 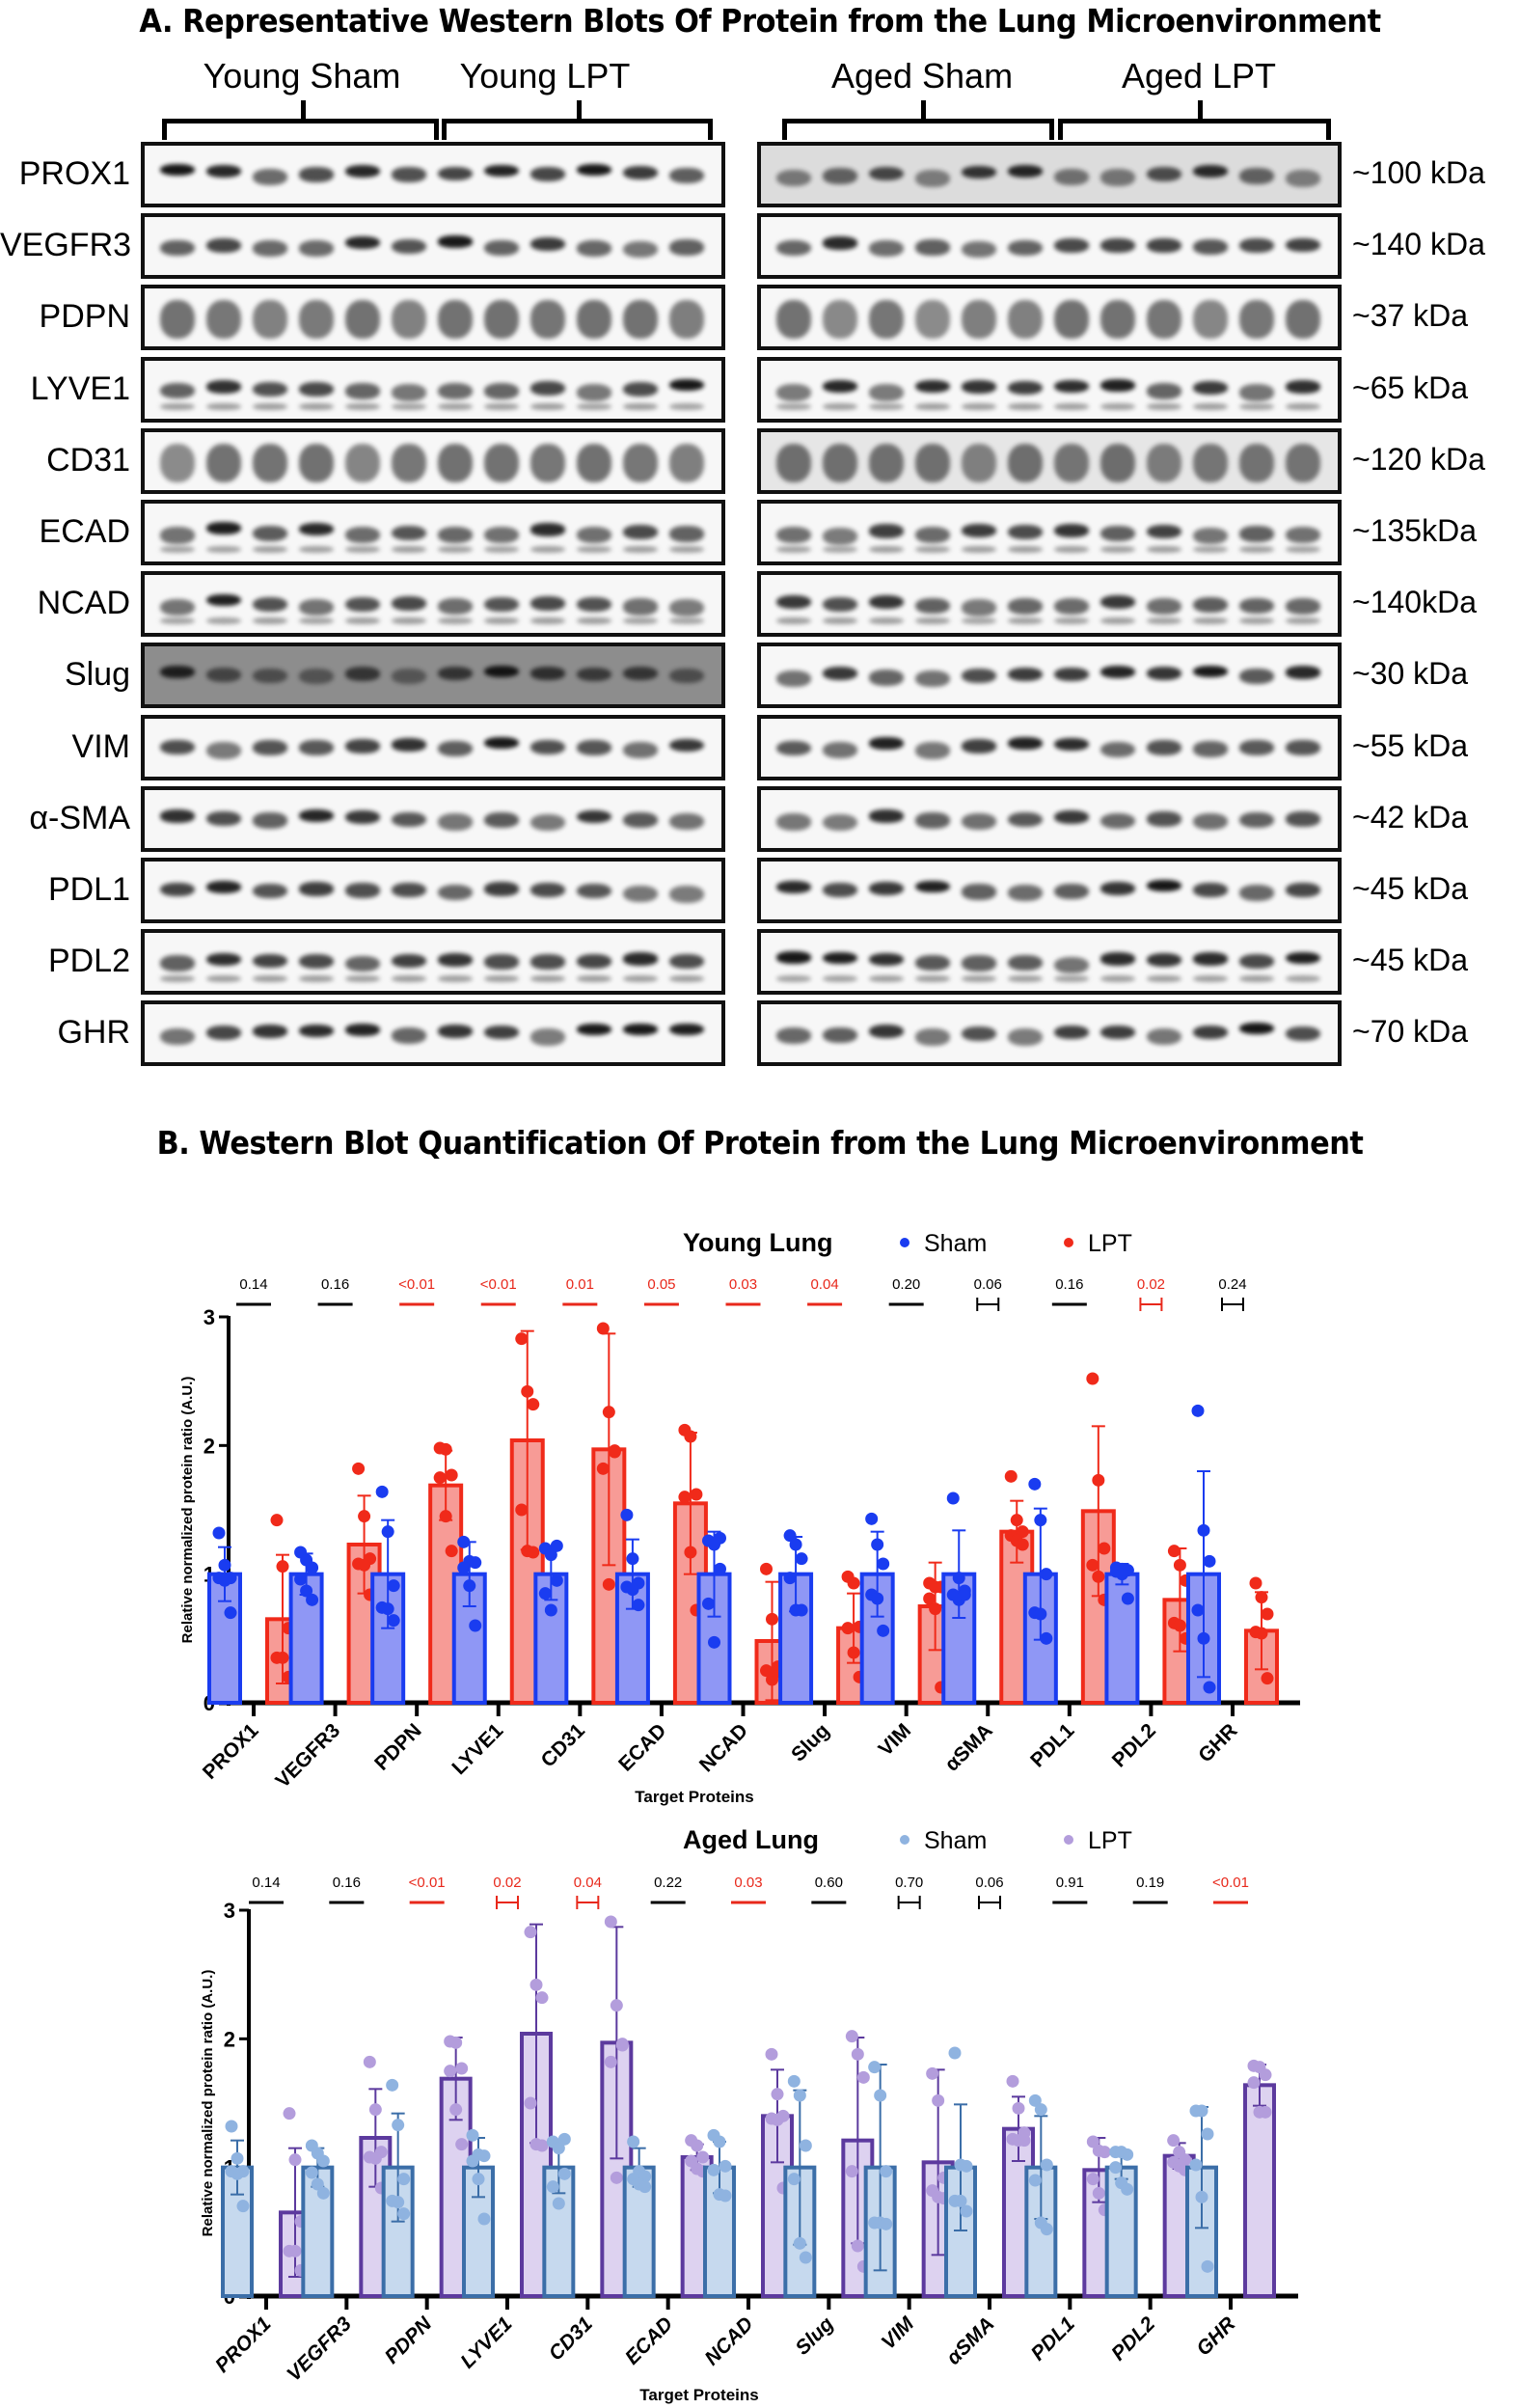 What do you see at coordinates (1418, 172) in the screenshot?
I see `blot-row-size: ~100 kDa` at bounding box center [1418, 172].